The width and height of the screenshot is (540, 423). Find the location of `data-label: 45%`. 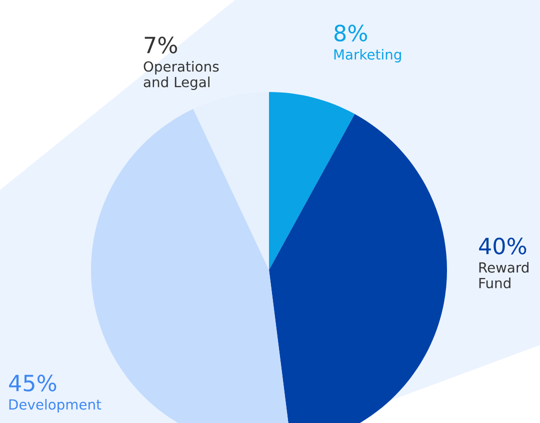

data-label: 45% is located at coordinates (32, 383).